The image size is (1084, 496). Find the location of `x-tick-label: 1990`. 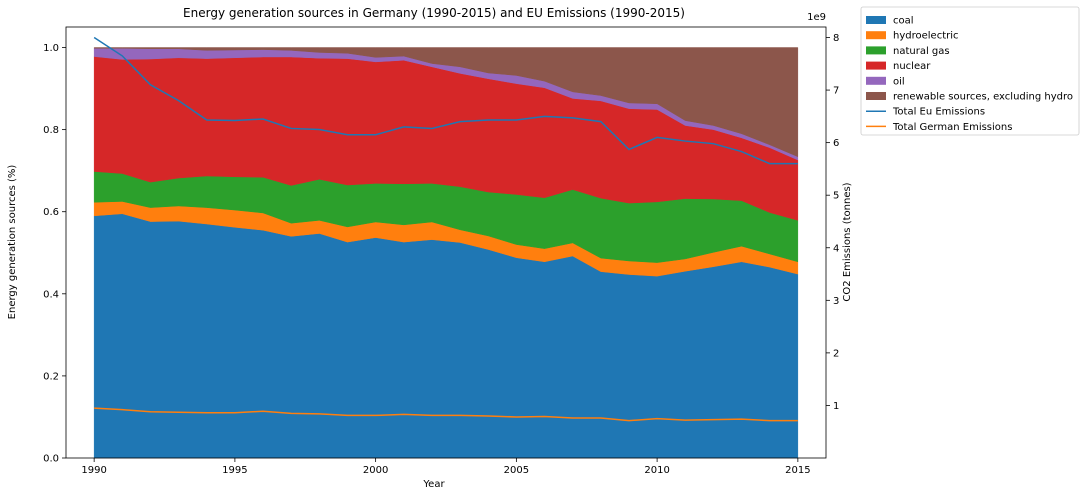

x-tick-label: 1990 is located at coordinates (93, 470).